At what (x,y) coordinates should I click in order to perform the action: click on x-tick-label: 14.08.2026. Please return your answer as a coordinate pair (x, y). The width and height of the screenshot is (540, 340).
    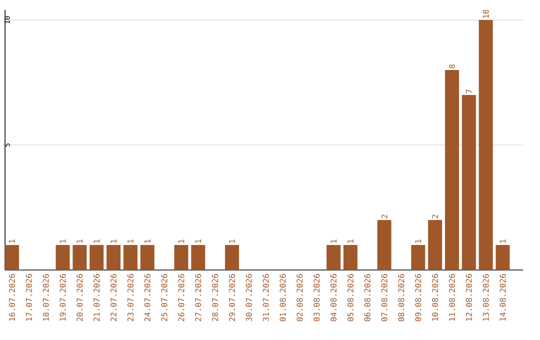
    Looking at the image, I should click on (503, 297).